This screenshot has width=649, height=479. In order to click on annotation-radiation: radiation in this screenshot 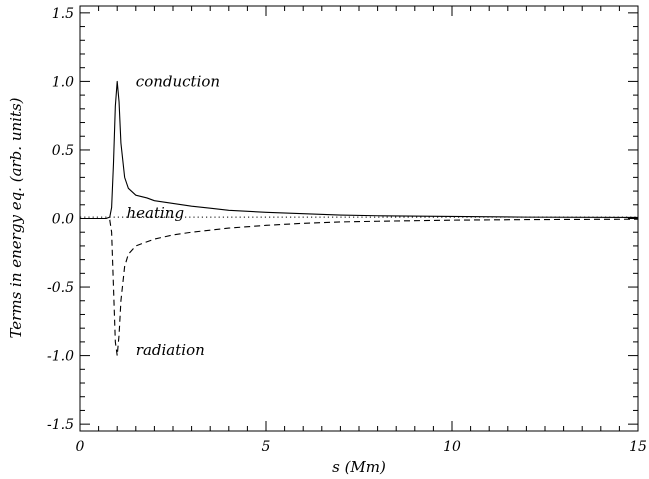, I will do `click(170, 350)`.